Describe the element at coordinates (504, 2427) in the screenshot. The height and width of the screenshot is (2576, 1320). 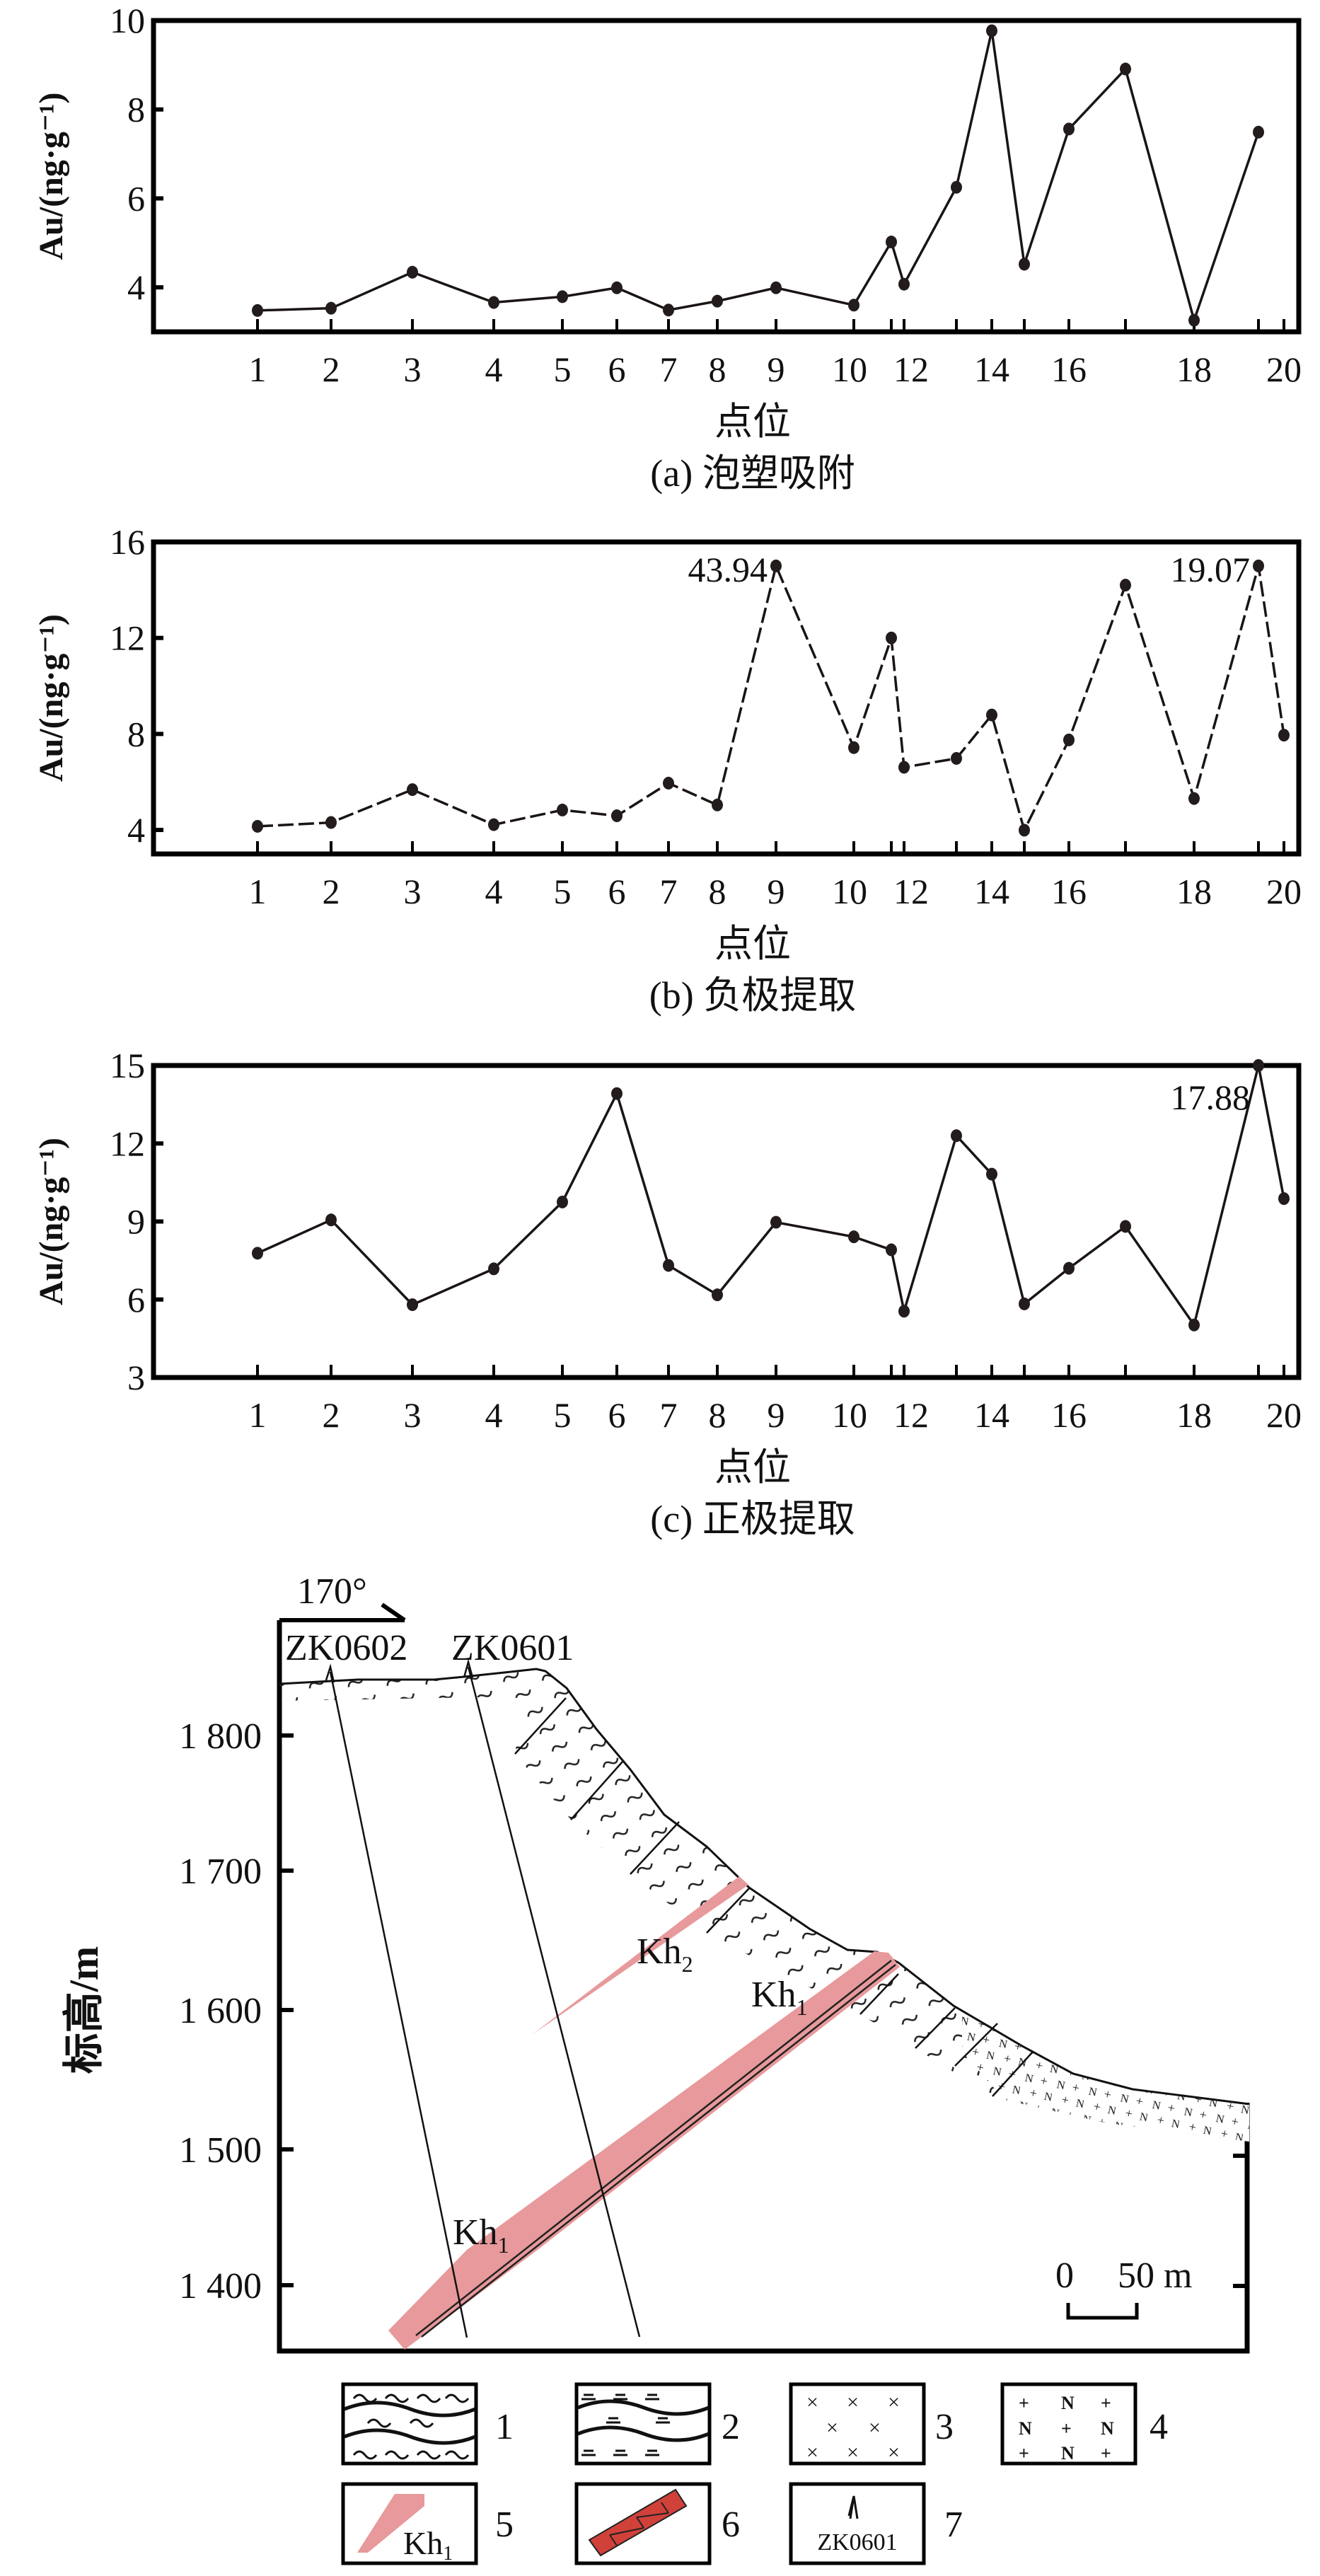
I see `legend-number: 1` at that location.